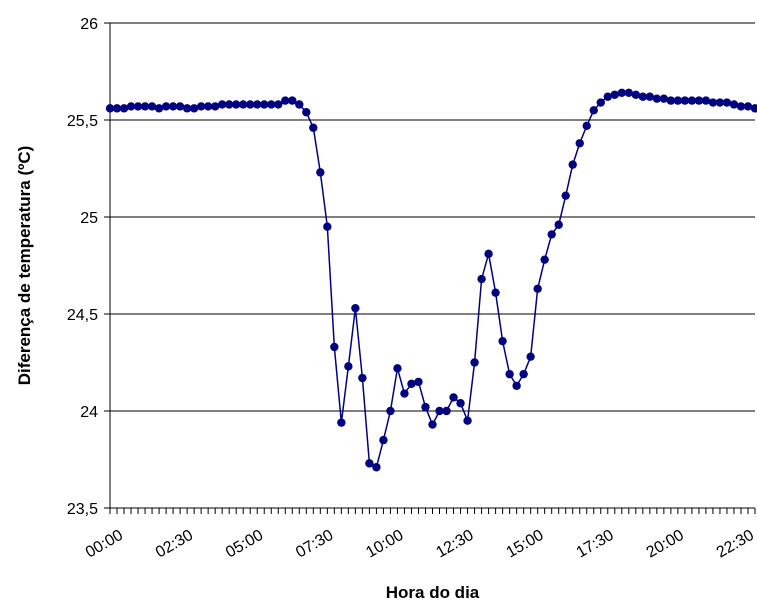 Image resolution: width=757 pixels, height=606 pixels. Describe the element at coordinates (665, 544) in the screenshot. I see `x-tick-label: 20:00` at that location.